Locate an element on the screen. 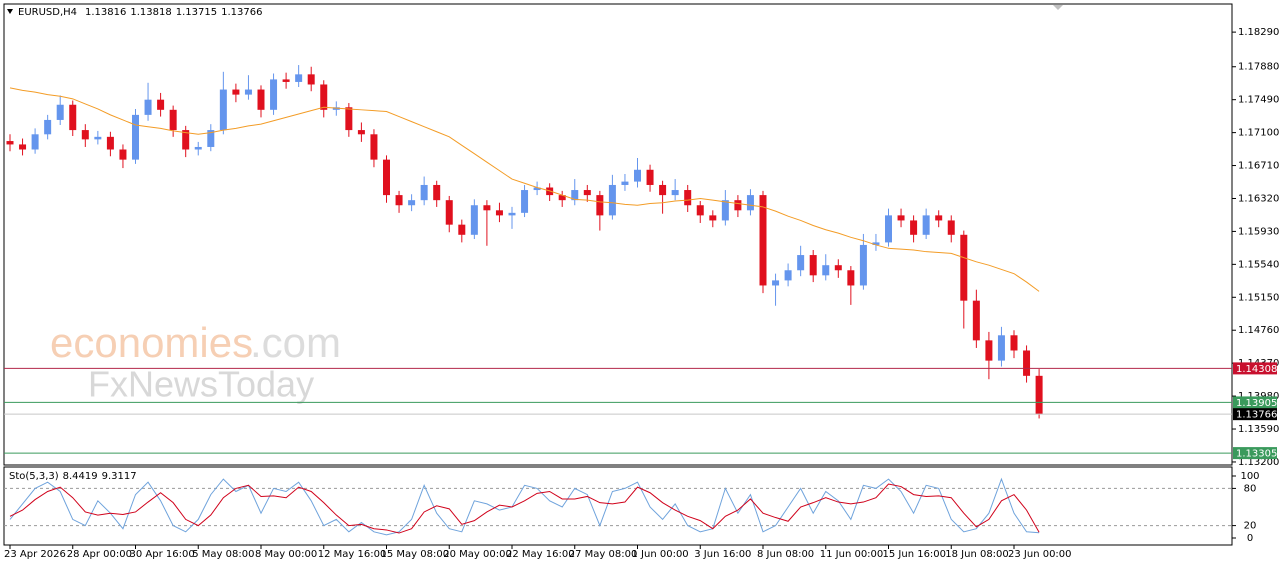 This screenshot has width=1280, height=567. x-tick-label: 28 Apr 00:00 is located at coordinates (99, 554).